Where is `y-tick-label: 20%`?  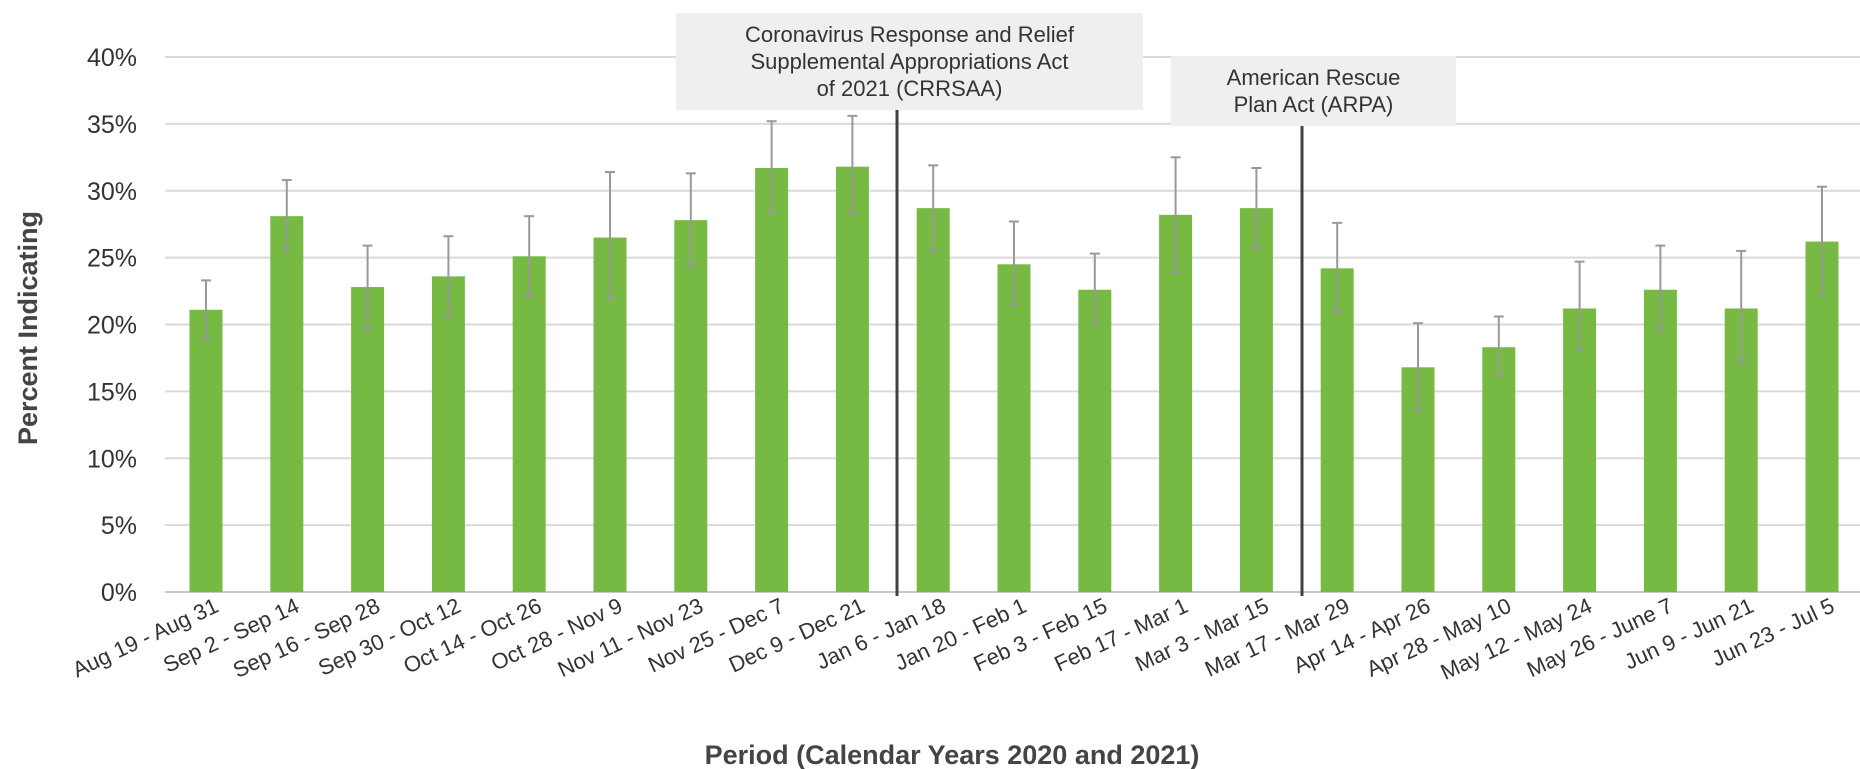 y-tick-label: 20% is located at coordinates (112, 326).